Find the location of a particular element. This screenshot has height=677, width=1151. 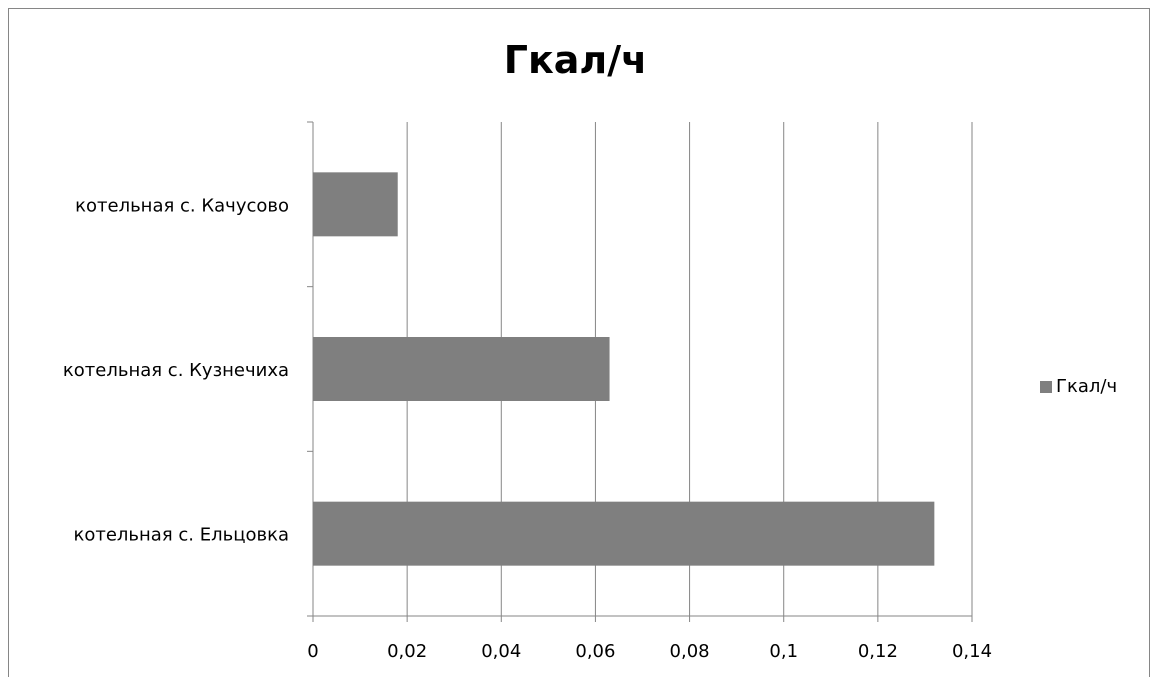

category-label: котельная с. Ельцовка is located at coordinates (181, 535).